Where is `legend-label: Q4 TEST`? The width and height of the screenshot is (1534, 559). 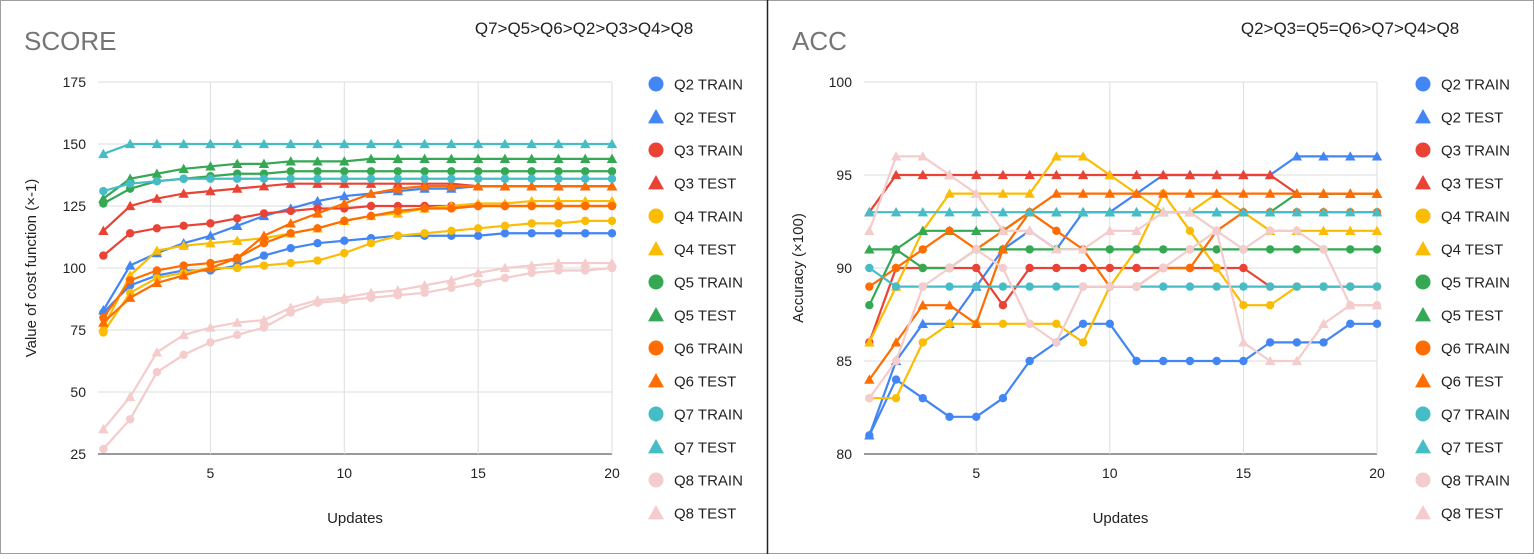 legend-label: Q4 TEST is located at coordinates (1472, 250).